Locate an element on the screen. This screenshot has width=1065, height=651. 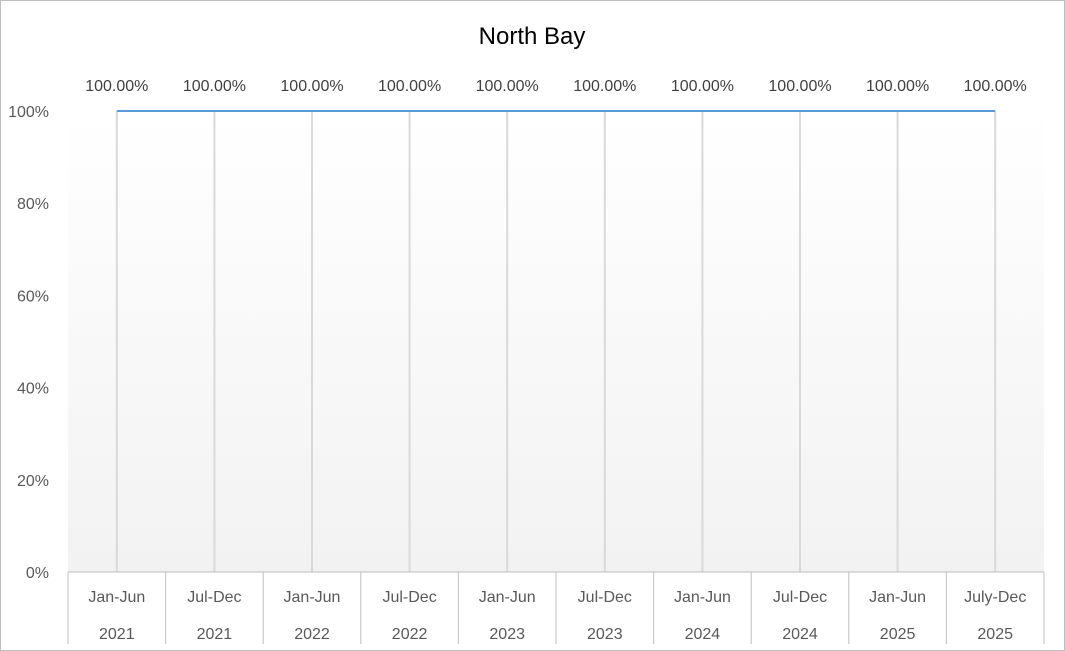
chart-title: North Bay is located at coordinates (532, 36).